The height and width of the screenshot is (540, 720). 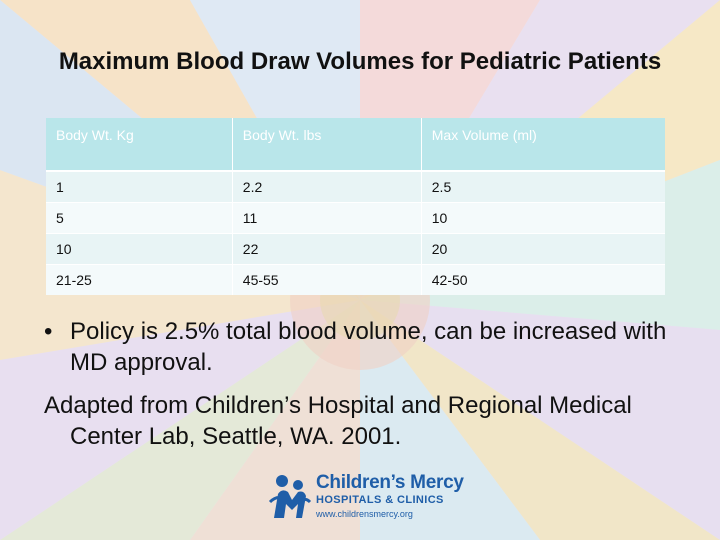 I want to click on table-row: 5 11 10, so click(x=355, y=218).